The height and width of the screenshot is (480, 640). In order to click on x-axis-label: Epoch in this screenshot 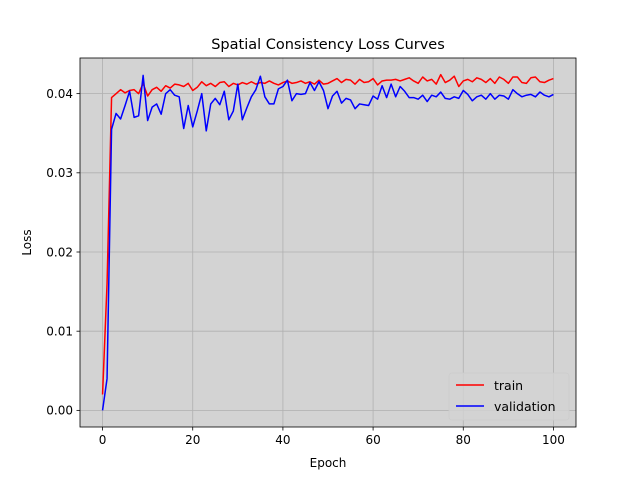, I will do `click(328, 463)`.